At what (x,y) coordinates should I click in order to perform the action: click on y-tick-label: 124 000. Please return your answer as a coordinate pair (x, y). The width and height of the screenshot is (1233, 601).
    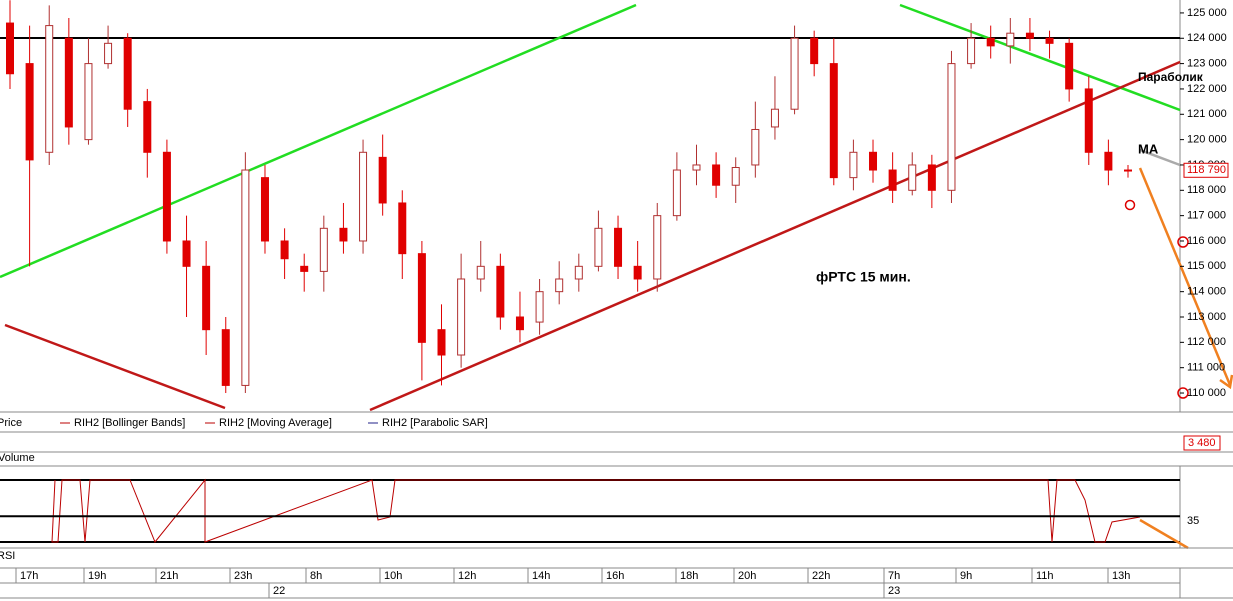
    Looking at the image, I should click on (1207, 38).